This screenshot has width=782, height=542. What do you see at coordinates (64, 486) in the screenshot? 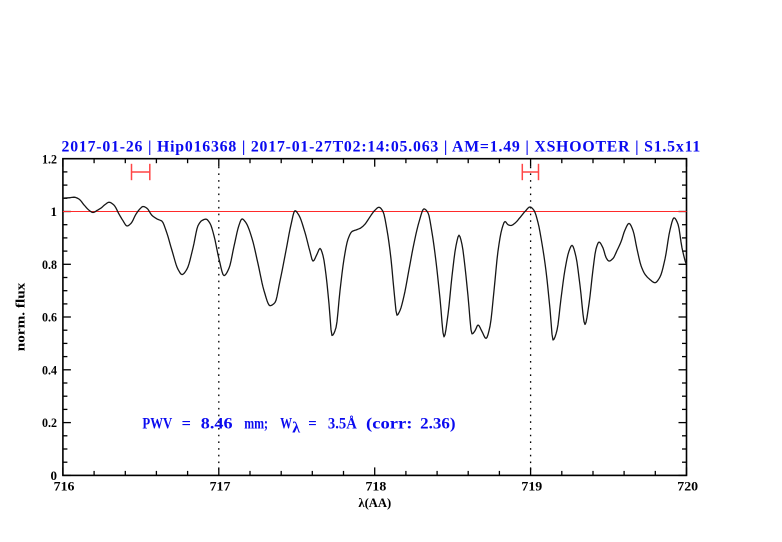
I see `svg-text: 716` at bounding box center [64, 486].